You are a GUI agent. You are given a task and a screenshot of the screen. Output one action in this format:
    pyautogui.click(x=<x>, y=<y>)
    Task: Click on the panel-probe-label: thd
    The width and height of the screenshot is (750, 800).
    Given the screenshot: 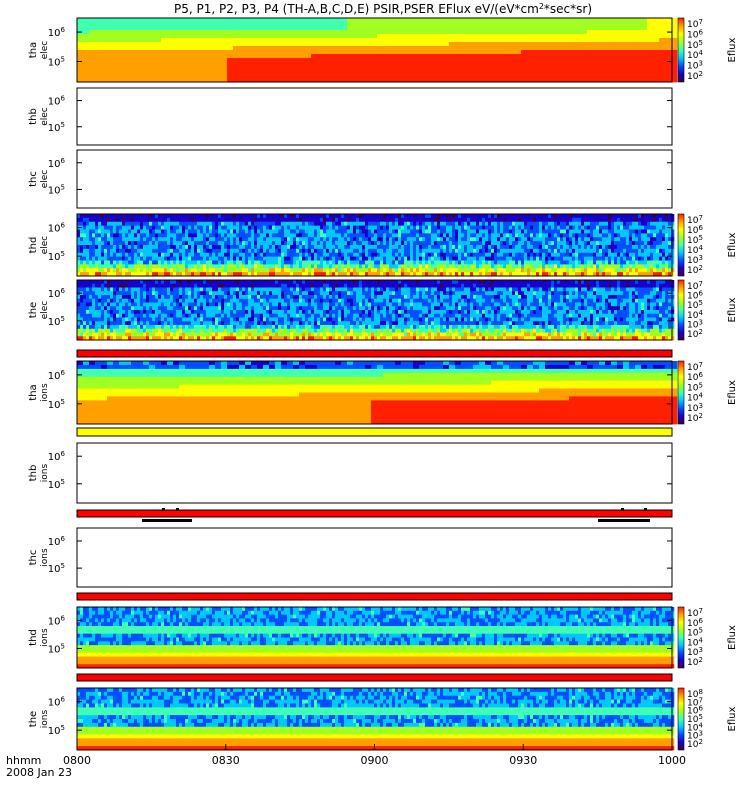 What is the action you would take?
    pyautogui.click(x=33, y=245)
    